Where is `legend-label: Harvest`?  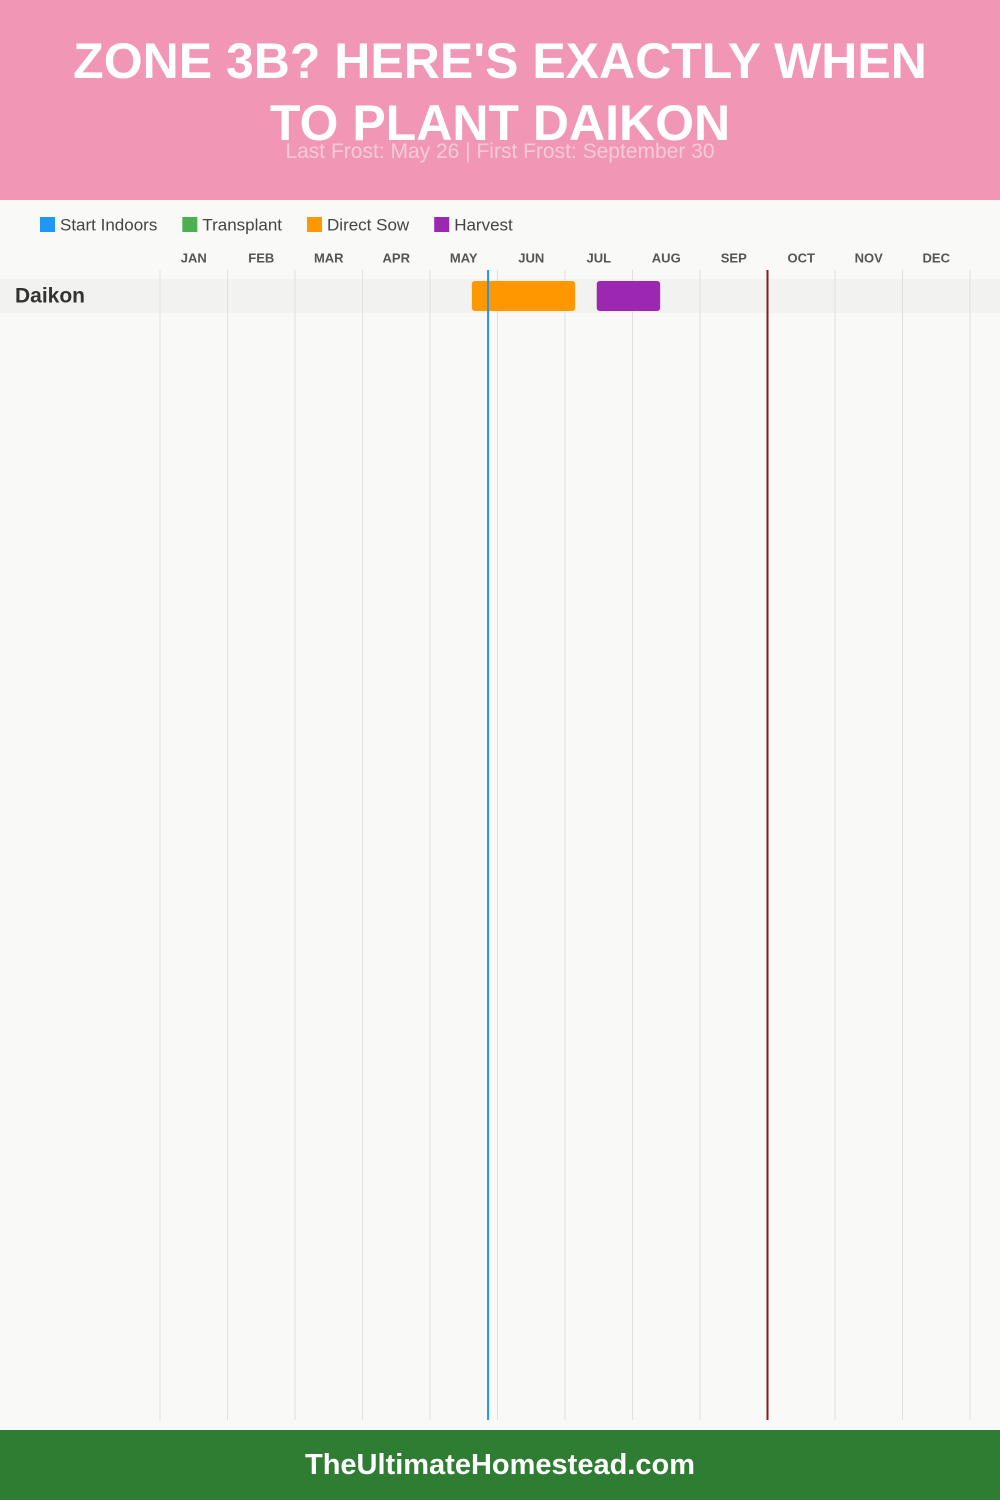
legend-label: Harvest is located at coordinates (483, 224).